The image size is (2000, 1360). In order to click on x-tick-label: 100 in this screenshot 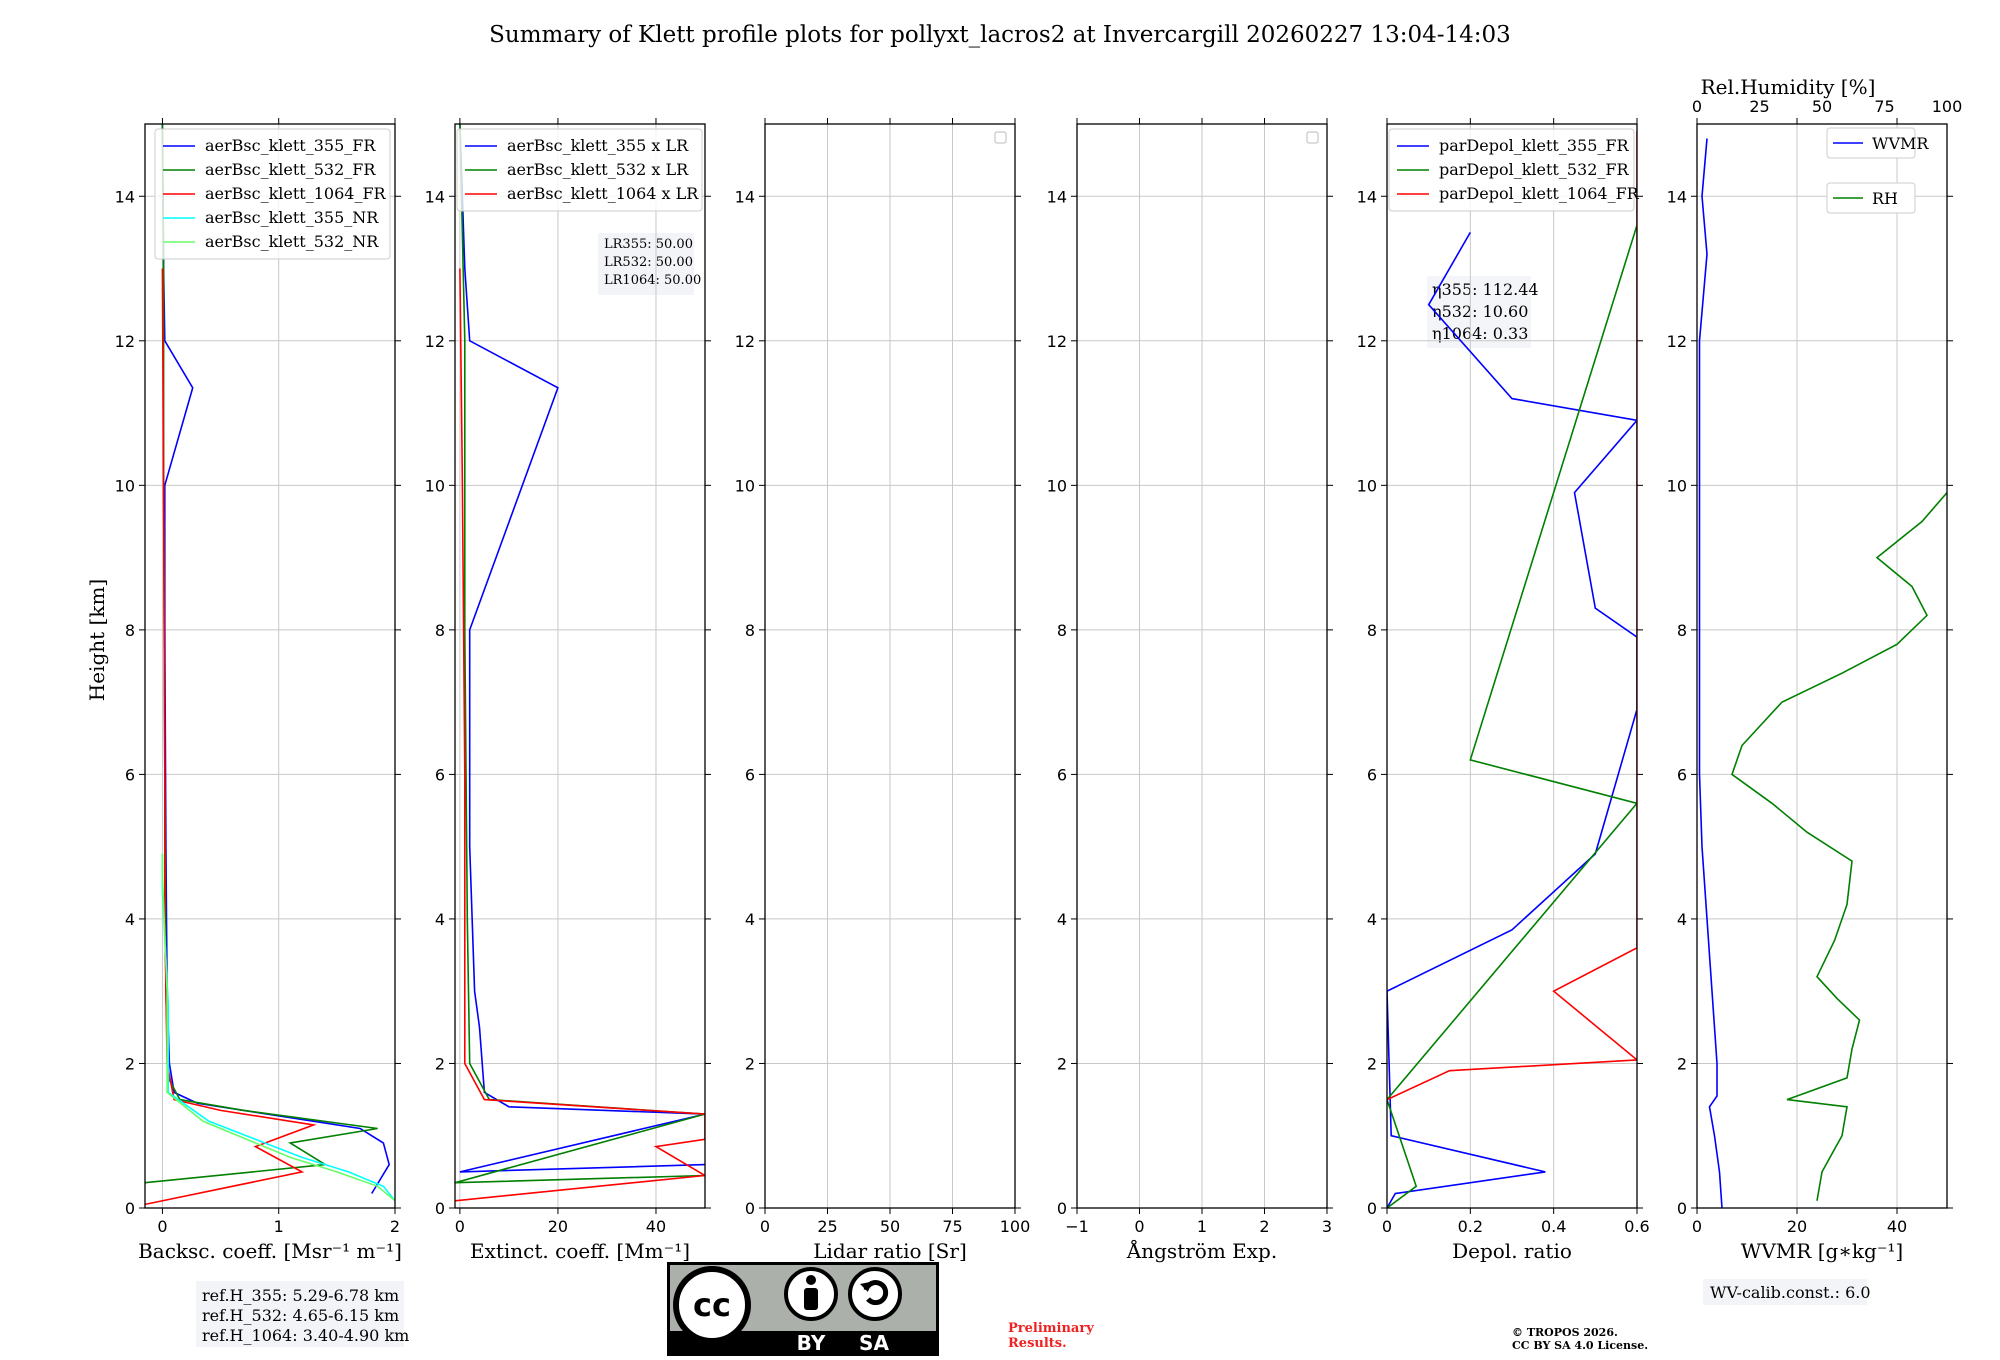, I will do `click(1015, 1226)`.